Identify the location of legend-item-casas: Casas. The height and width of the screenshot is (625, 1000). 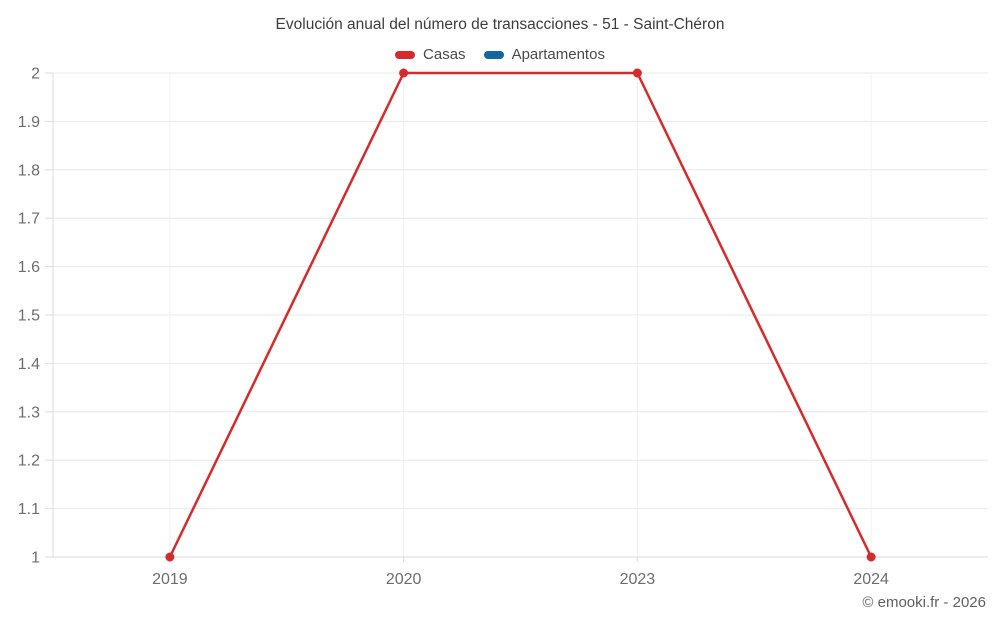
(430, 54).